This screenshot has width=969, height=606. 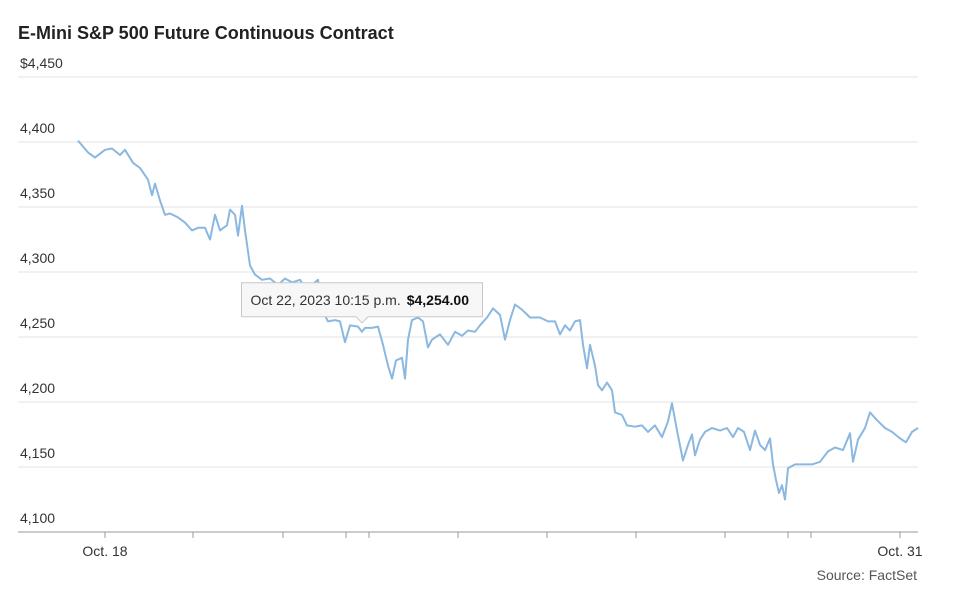 I want to click on tooltip-box, so click(x=362, y=303).